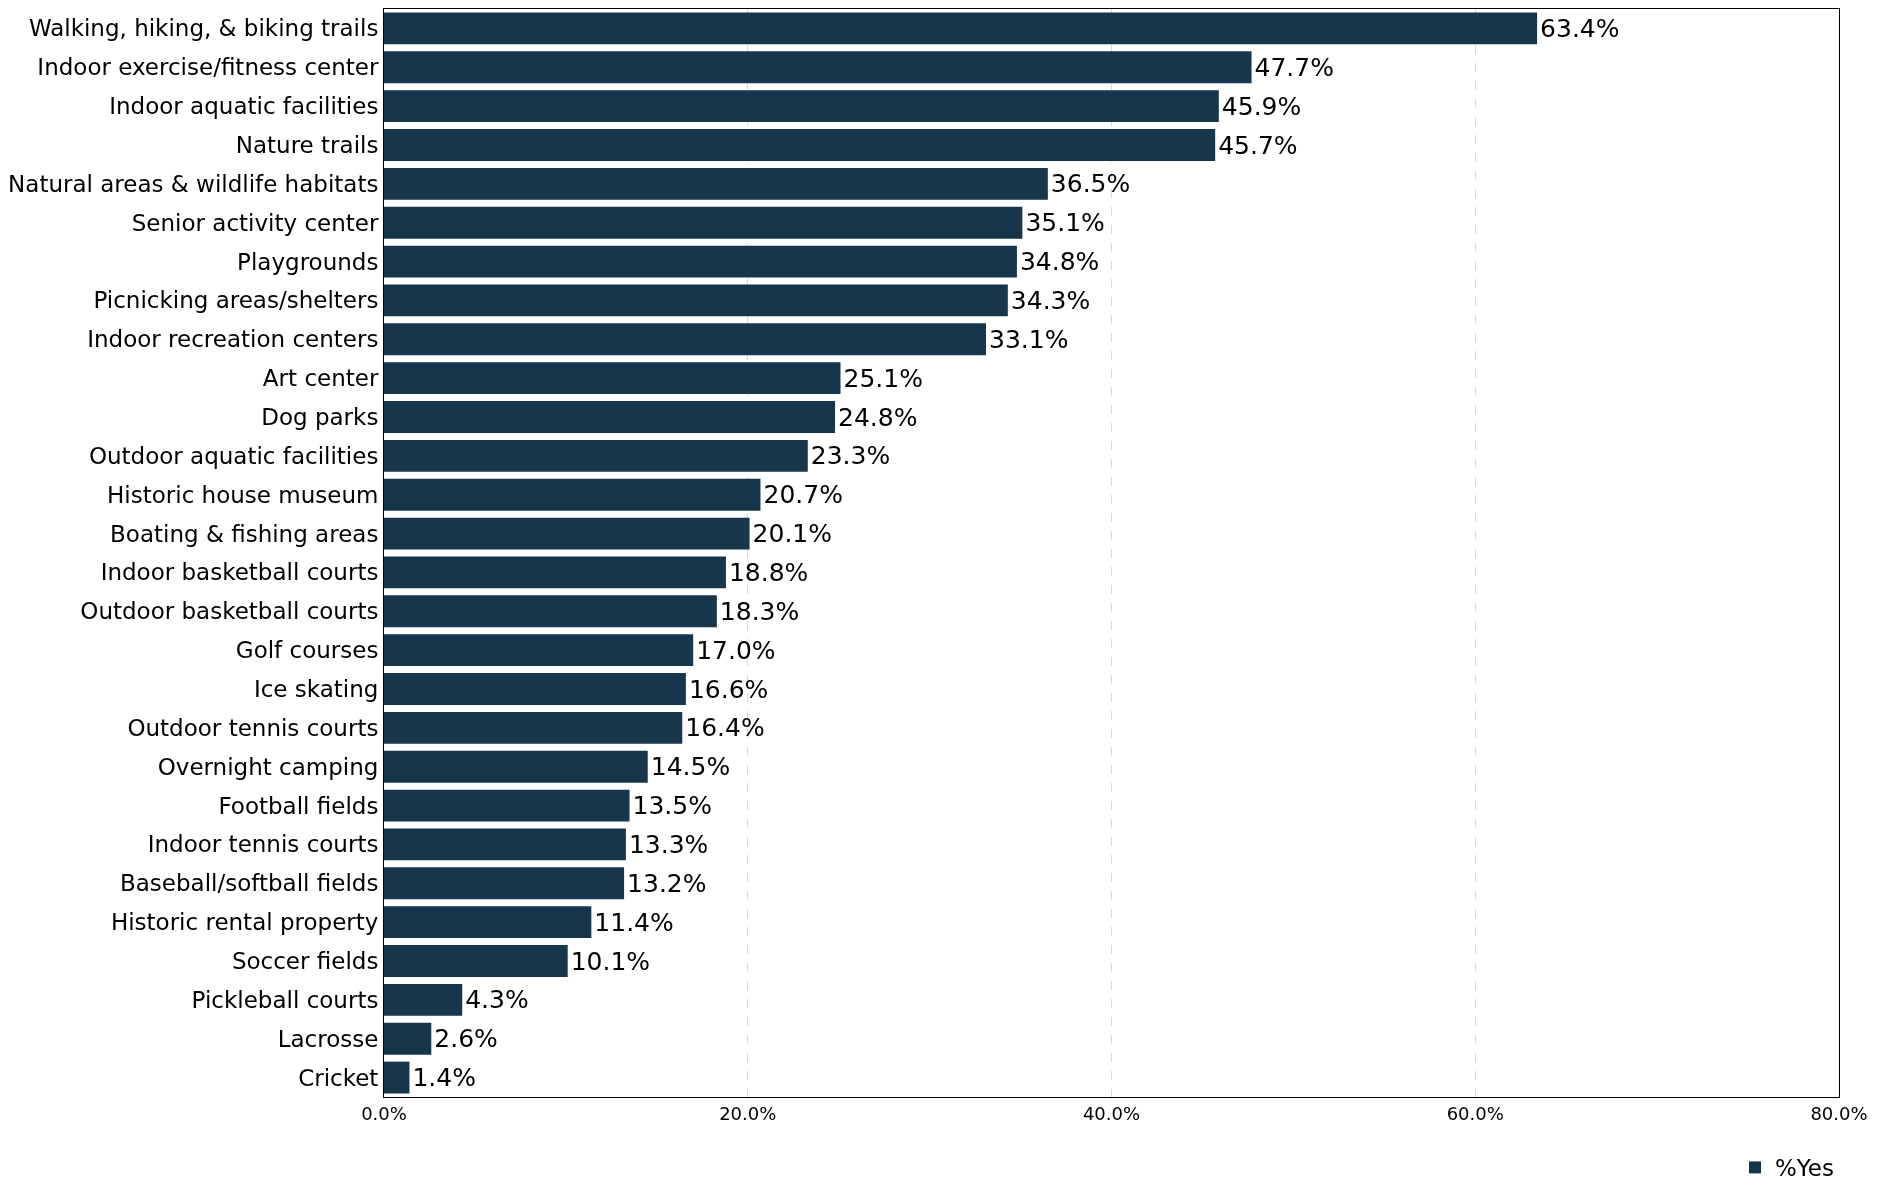 Image resolution: width=1896 pixels, height=1197 pixels. I want to click on y-tick-label: Ice skating, so click(316, 689).